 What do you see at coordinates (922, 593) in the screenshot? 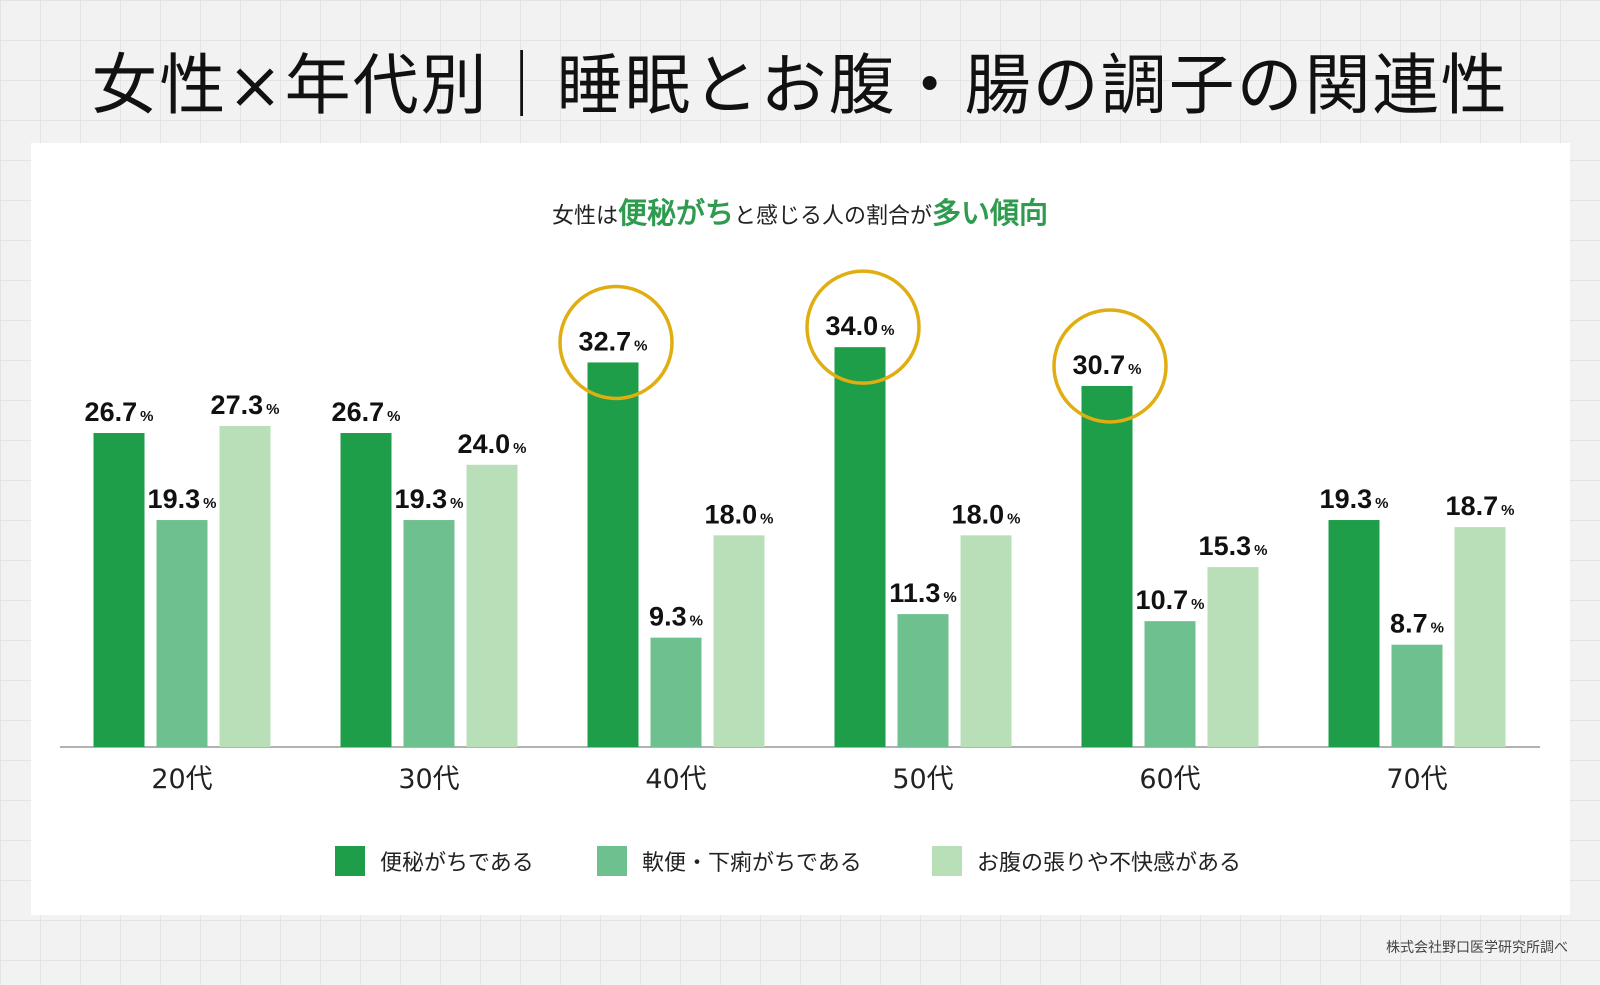
I see `data-label: 11.3%` at bounding box center [922, 593].